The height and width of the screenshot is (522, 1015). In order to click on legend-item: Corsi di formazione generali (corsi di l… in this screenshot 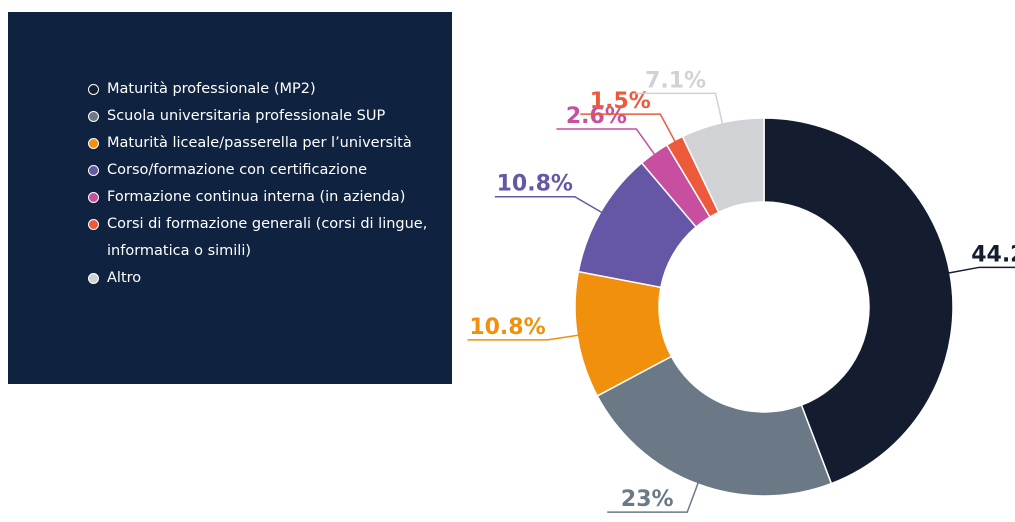, I will do `click(263, 238)`.